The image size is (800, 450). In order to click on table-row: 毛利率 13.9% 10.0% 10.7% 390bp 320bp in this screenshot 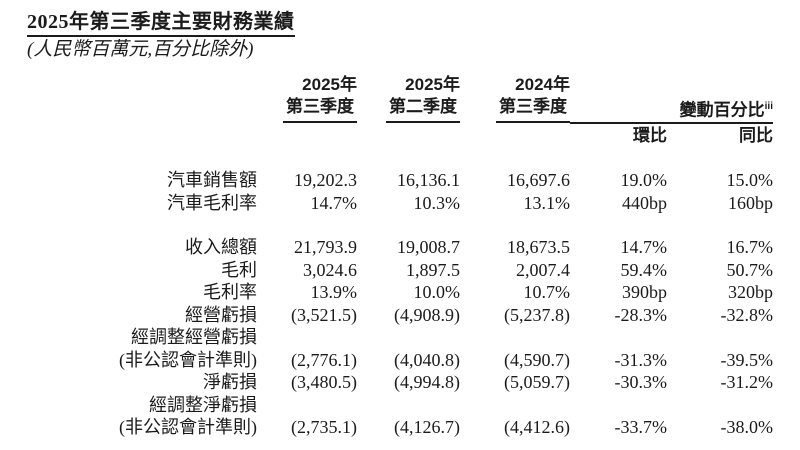, I will do `click(400, 292)`.